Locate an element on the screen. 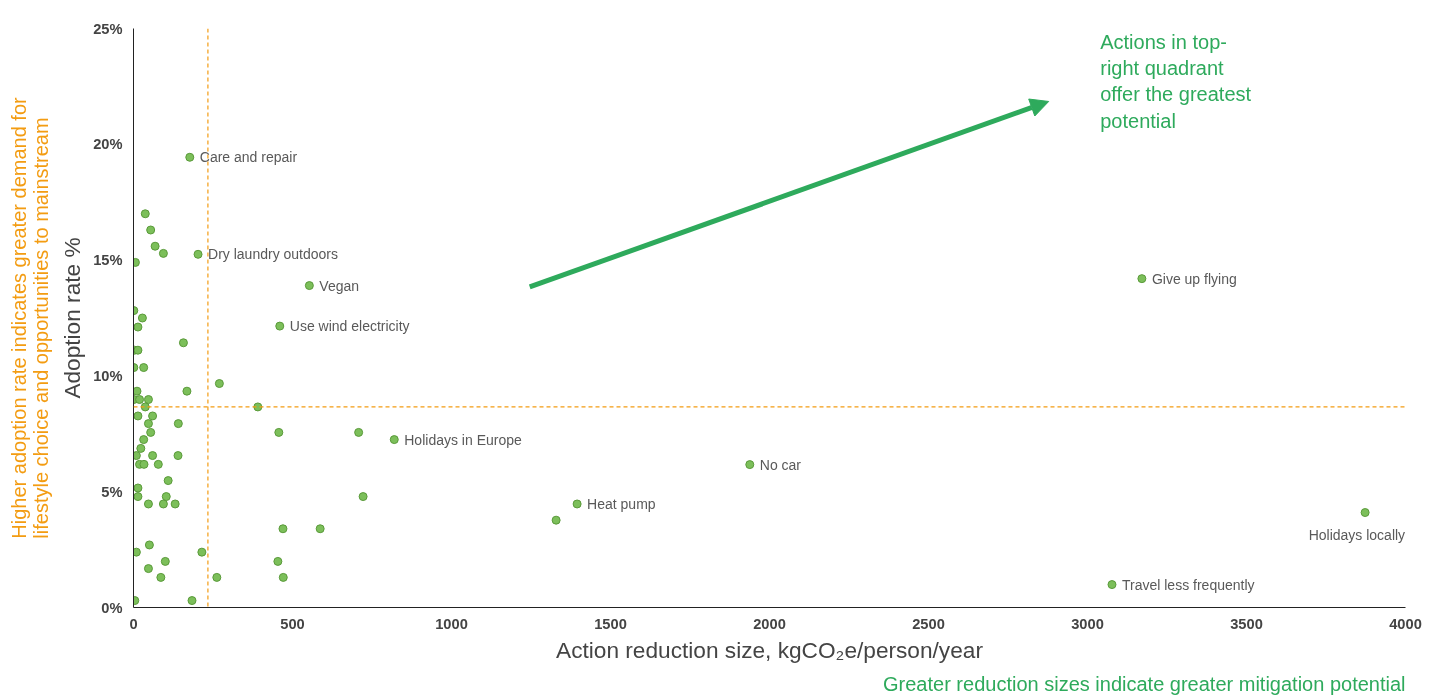 Image resolution: width=1438 pixels, height=699 pixels. annotation: Vegan is located at coordinates (339, 285).